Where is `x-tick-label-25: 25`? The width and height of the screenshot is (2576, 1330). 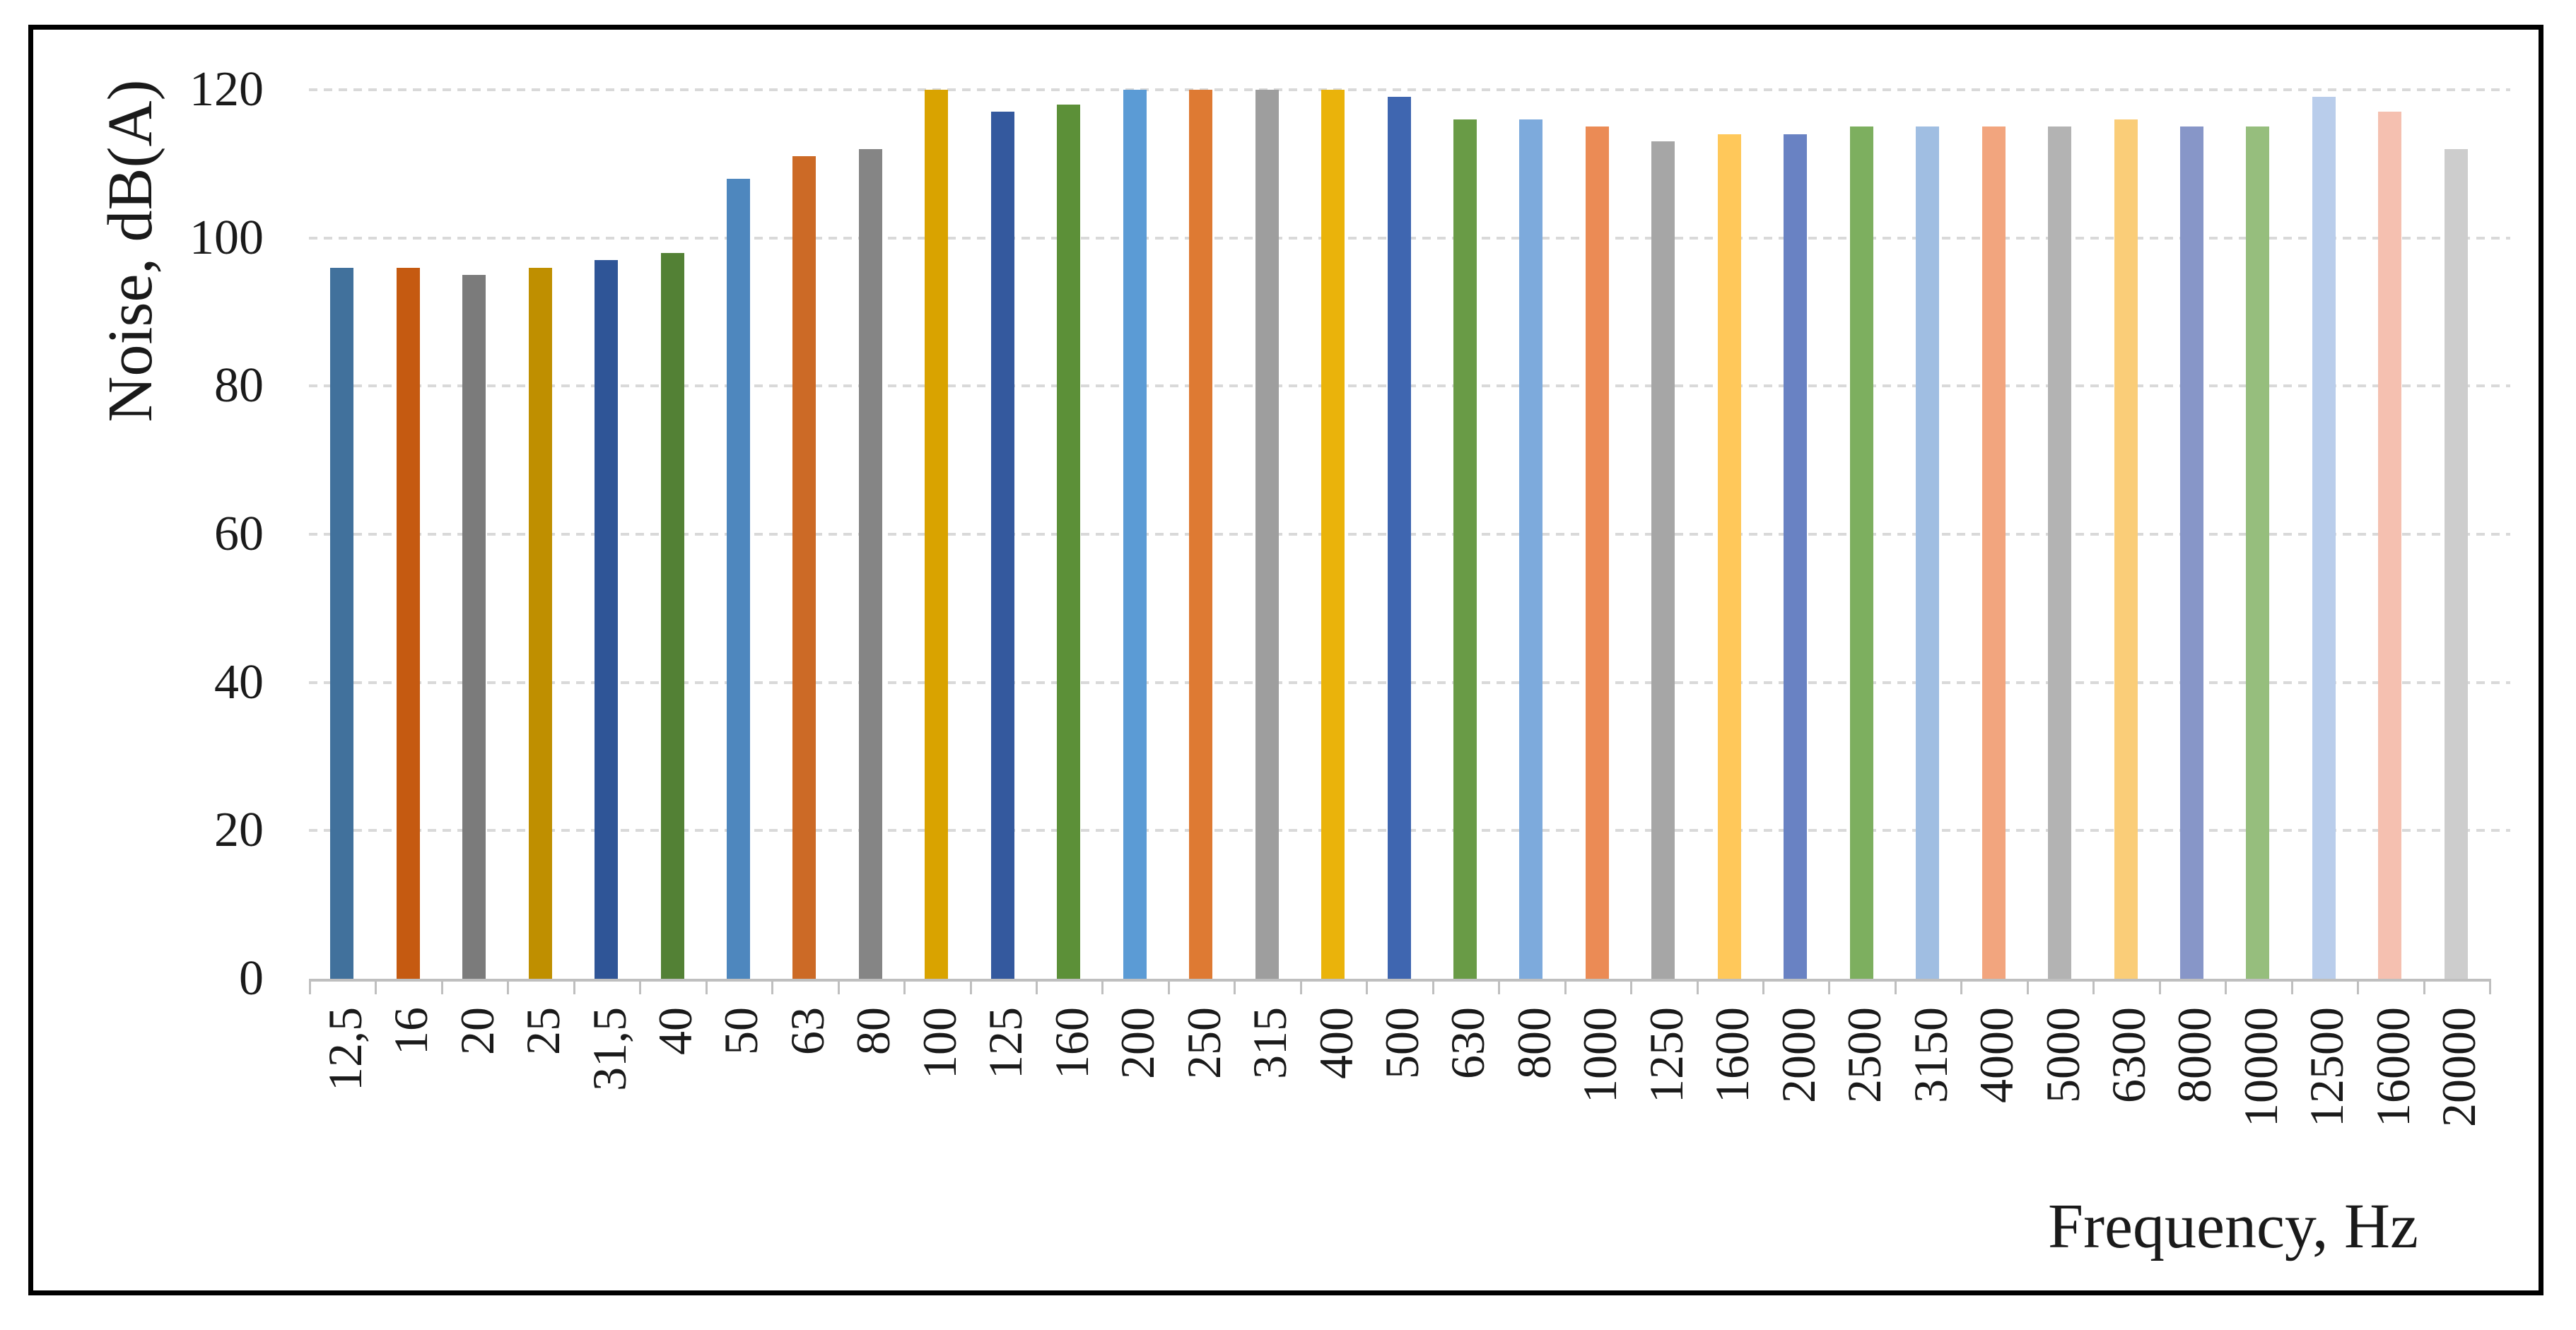
x-tick-label-25: 25 is located at coordinates (543, 1031).